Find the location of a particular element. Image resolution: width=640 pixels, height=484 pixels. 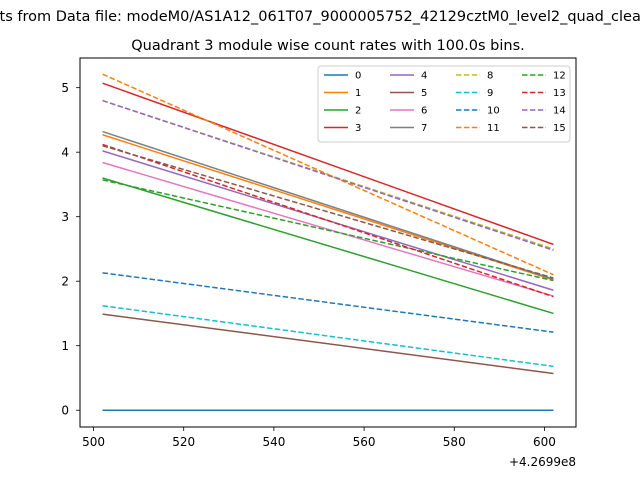

legend-label-2: 2 is located at coordinates (358, 111).